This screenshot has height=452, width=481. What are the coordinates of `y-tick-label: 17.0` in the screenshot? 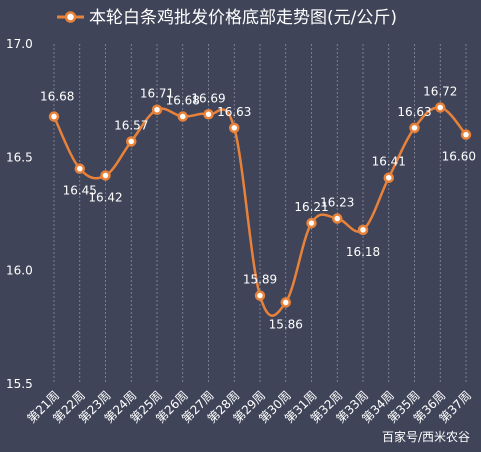 It's located at (19, 44).